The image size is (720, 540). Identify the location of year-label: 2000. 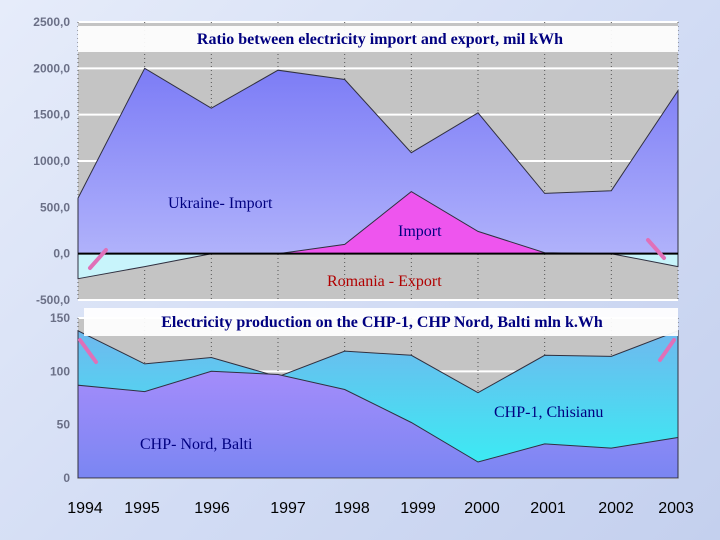
(482, 508).